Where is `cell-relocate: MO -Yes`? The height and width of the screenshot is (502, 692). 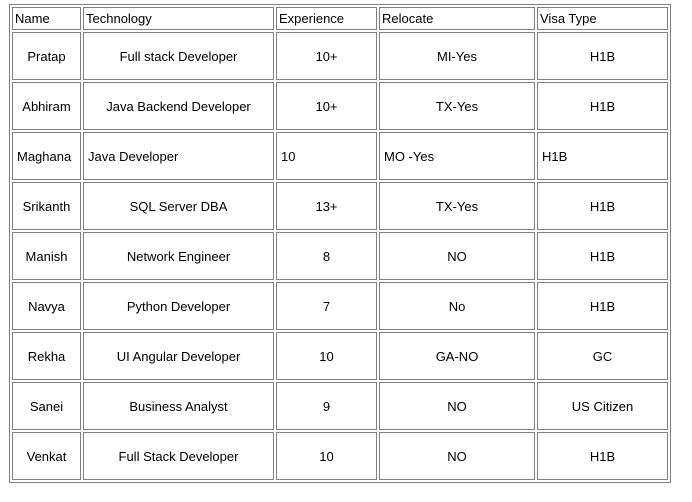 cell-relocate: MO -Yes is located at coordinates (457, 156).